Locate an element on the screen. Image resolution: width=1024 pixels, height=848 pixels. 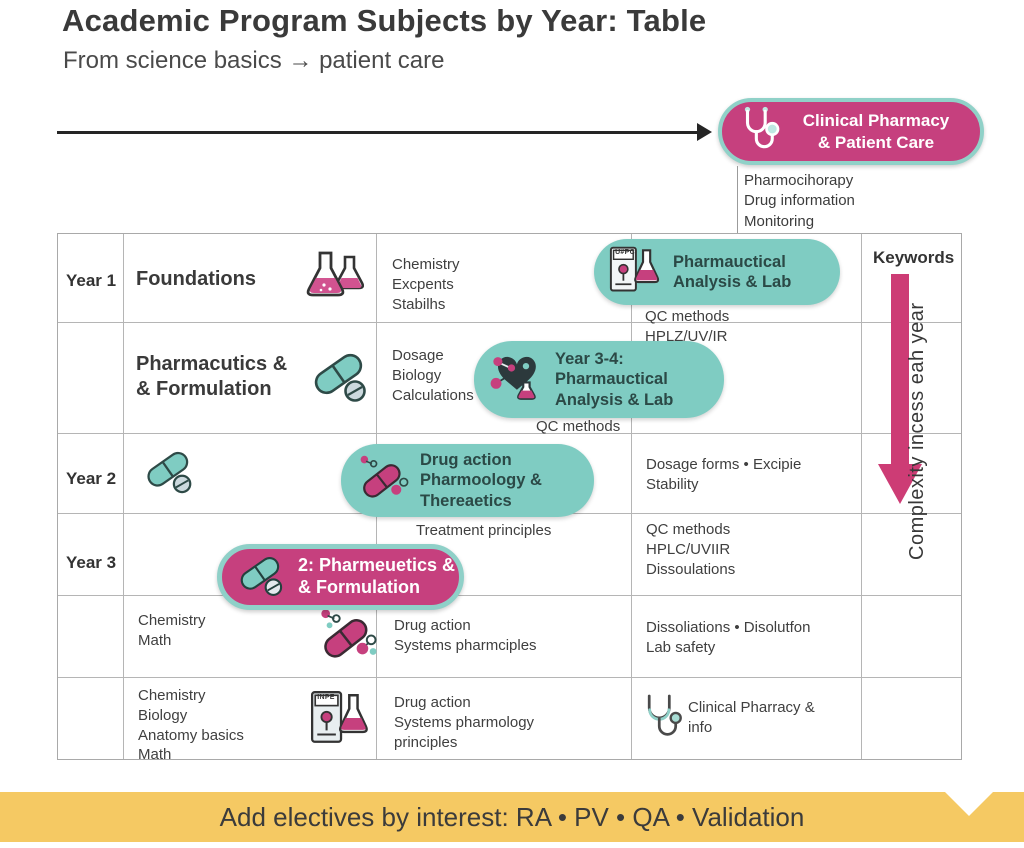
complexity-arrow-shaft is located at coordinates (900, 369).